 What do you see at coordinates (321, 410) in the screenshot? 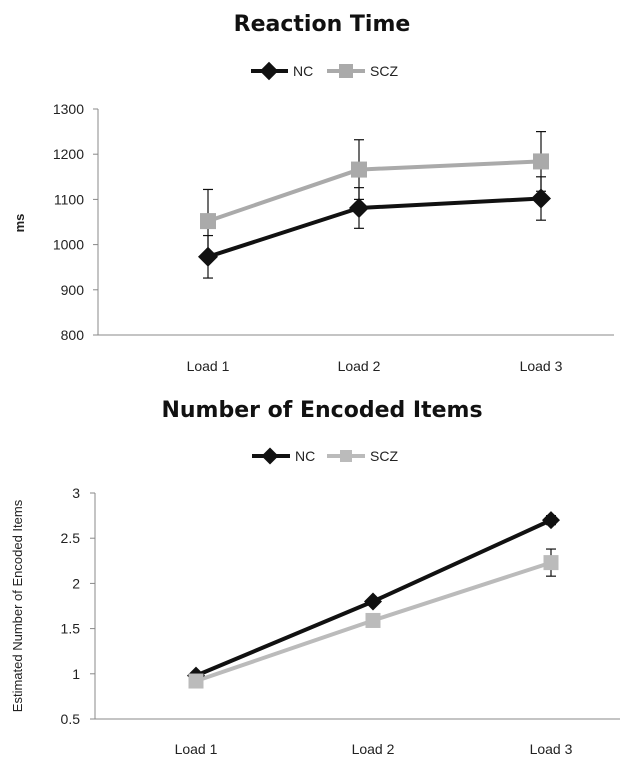
I see `chart-title: Number of Encoded Items` at bounding box center [321, 410].